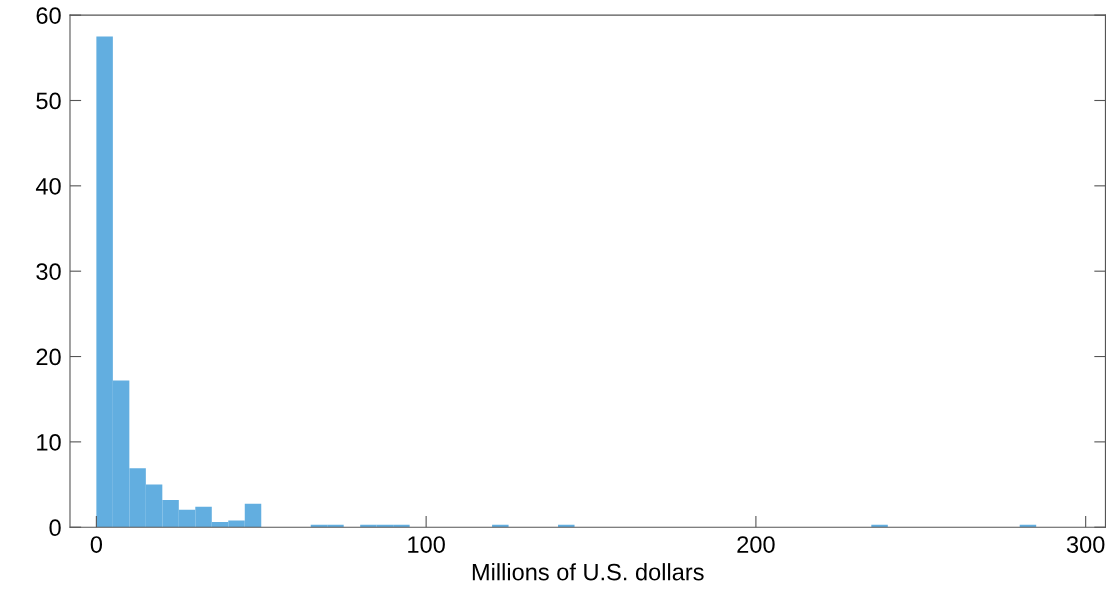 The height and width of the screenshot is (606, 1111). I want to click on x-tick-label: 200, so click(756, 544).